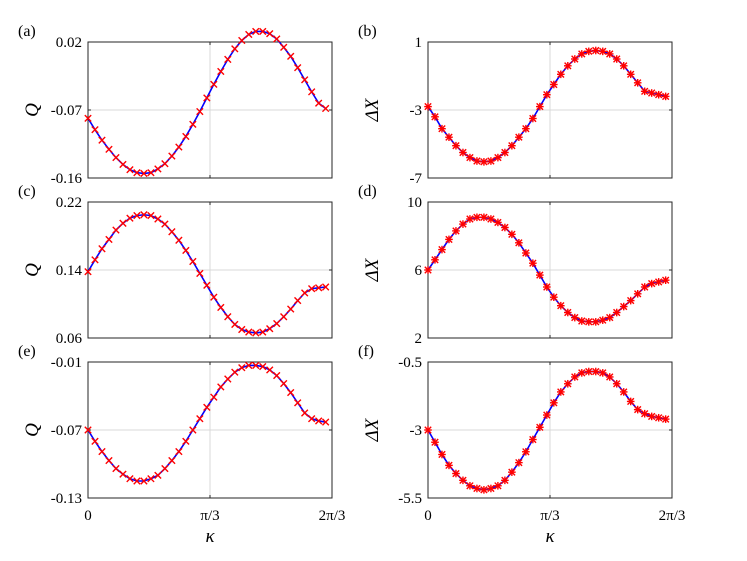  What do you see at coordinates (410, 363) in the screenshot?
I see `y-tick-label: -0.5` at bounding box center [410, 363].